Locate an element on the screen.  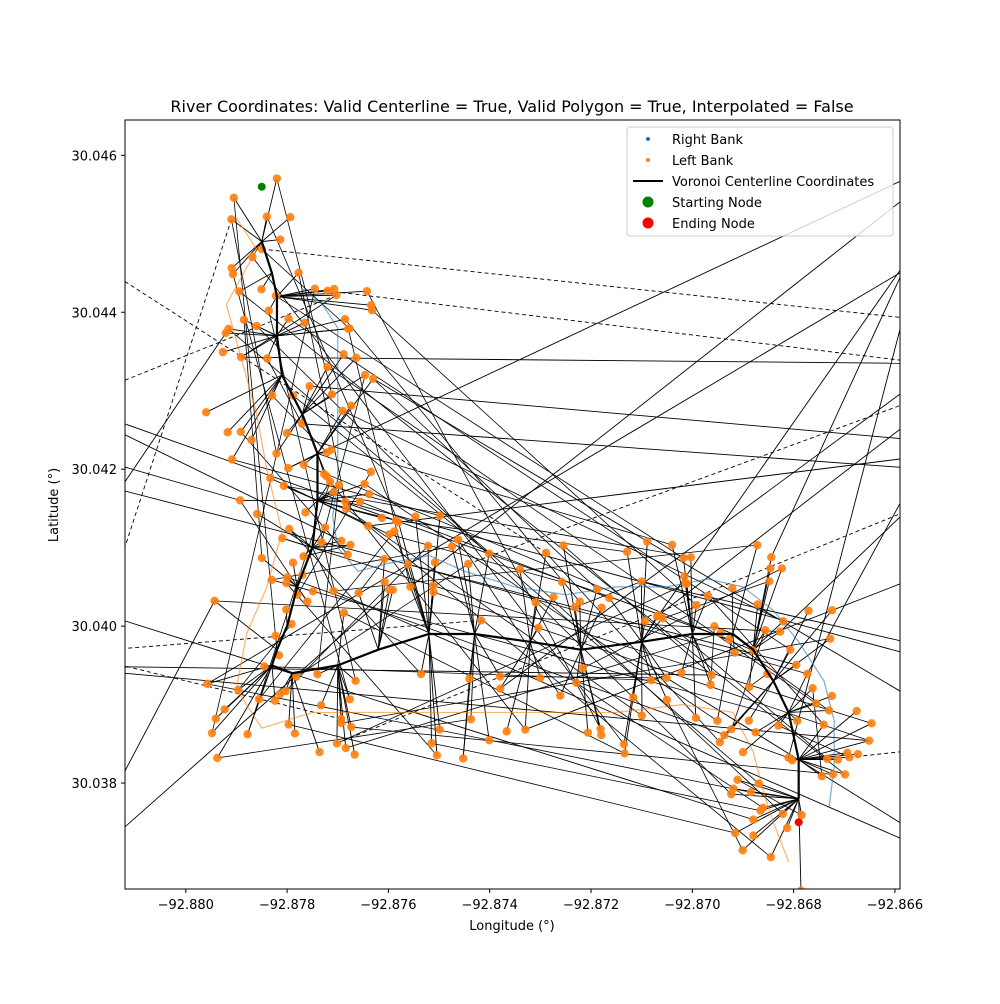
x-tick-label: −92.872 is located at coordinates (591, 905).